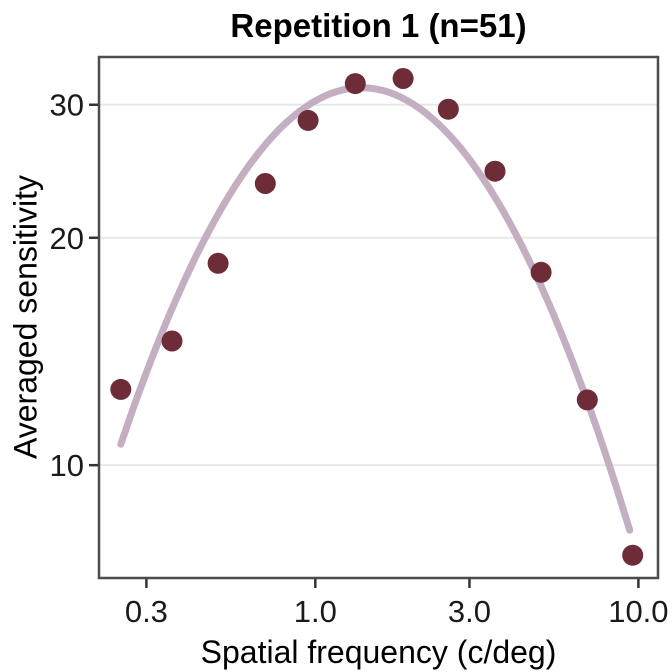 The height and width of the screenshot is (672, 672). What do you see at coordinates (67, 465) in the screenshot?
I see `y-tick-label: 10` at bounding box center [67, 465].